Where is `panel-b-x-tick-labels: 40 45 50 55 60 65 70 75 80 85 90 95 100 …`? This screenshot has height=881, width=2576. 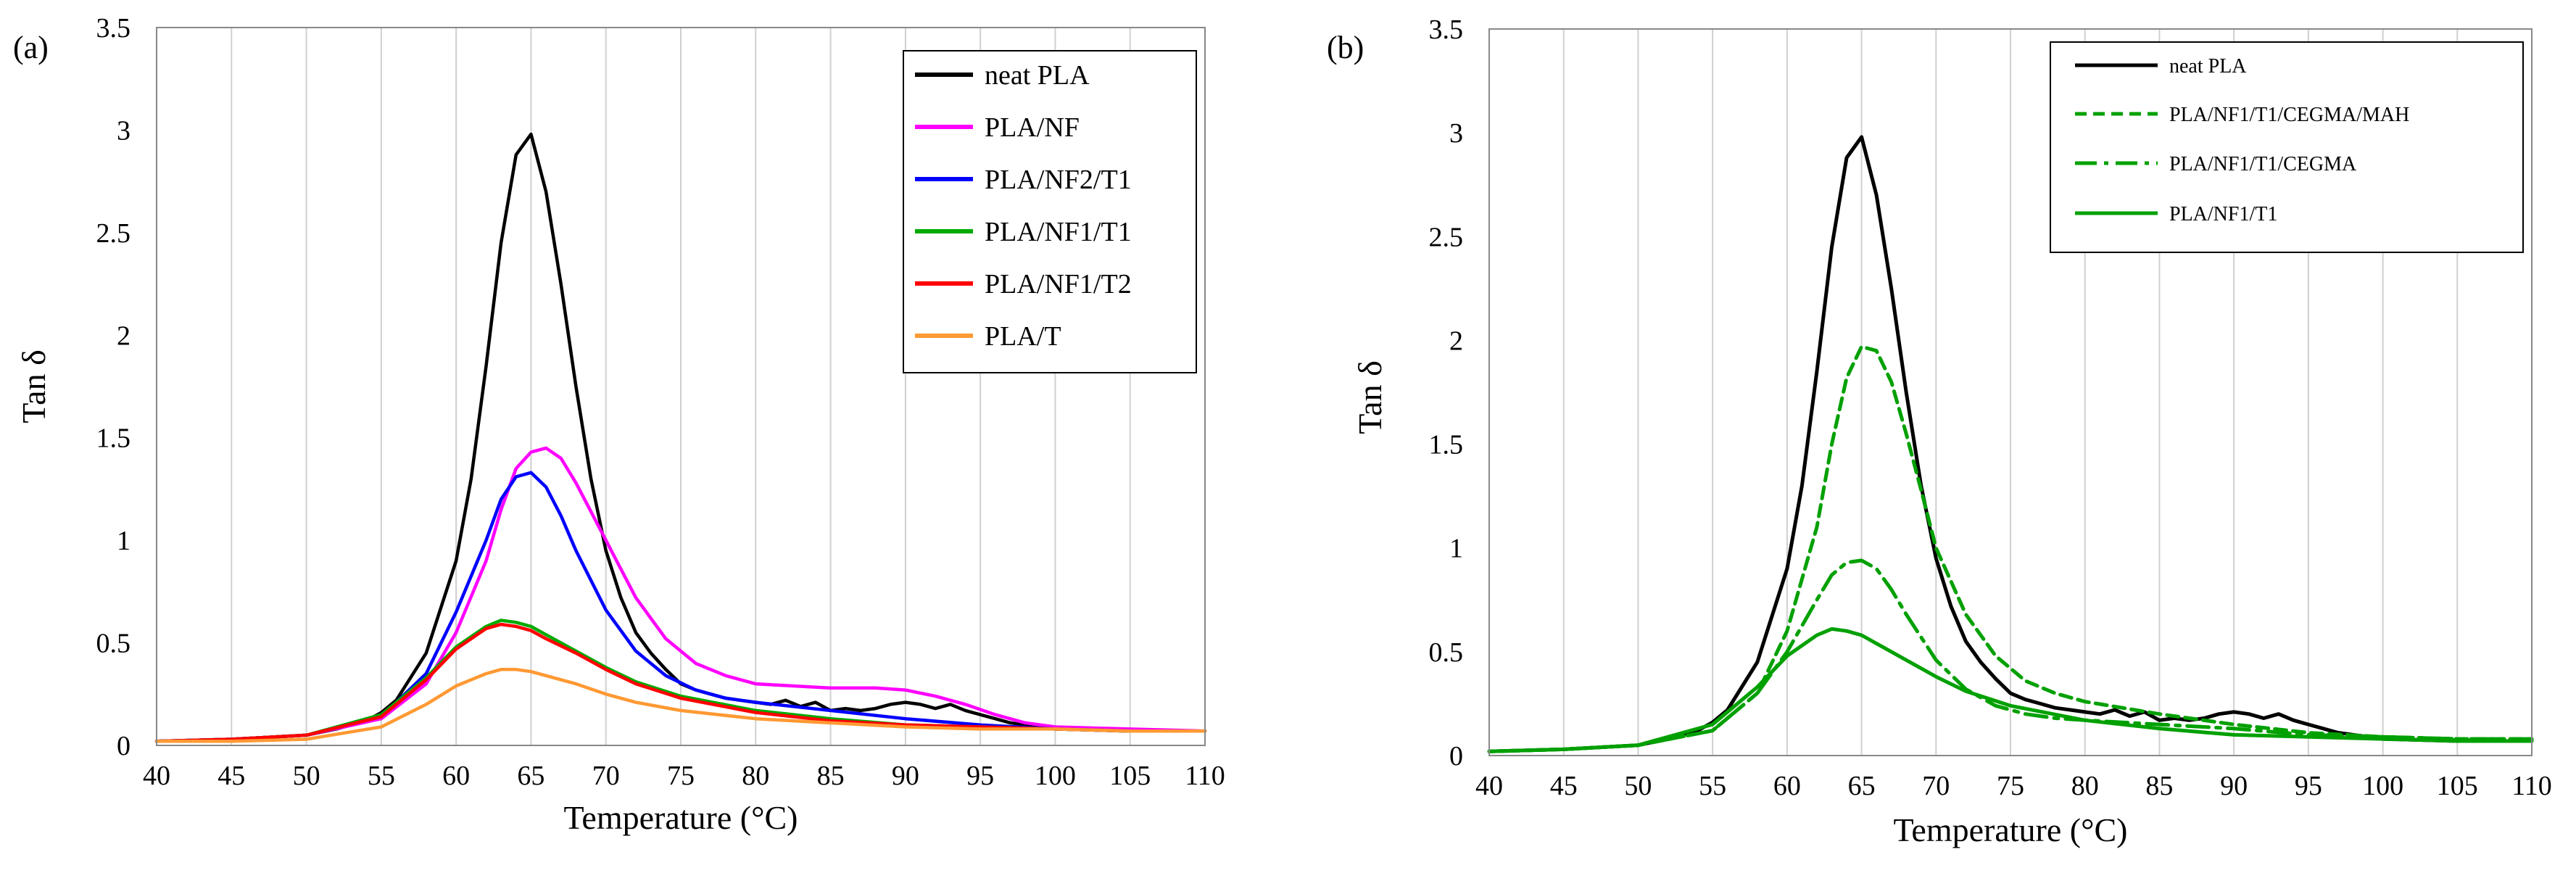
panel-b-x-tick-labels: 40 45 50 55 60 65 70 75 80 85 90 95 100 … is located at coordinates (2013, 786).